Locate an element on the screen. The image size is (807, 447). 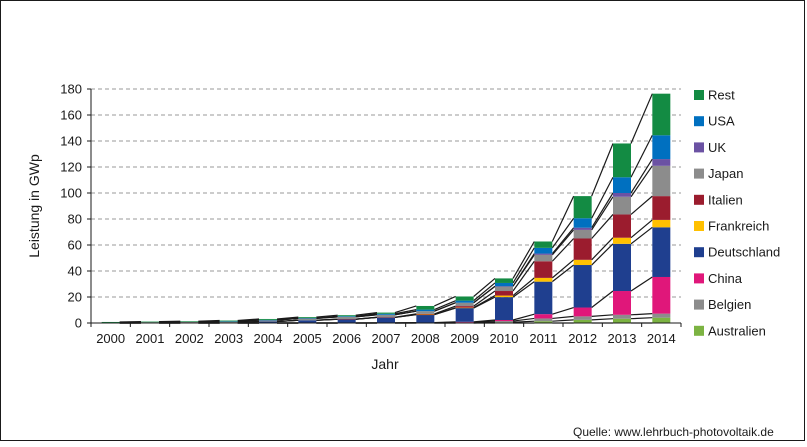
bar-segment-belgien-2014 is located at coordinates (661, 315).